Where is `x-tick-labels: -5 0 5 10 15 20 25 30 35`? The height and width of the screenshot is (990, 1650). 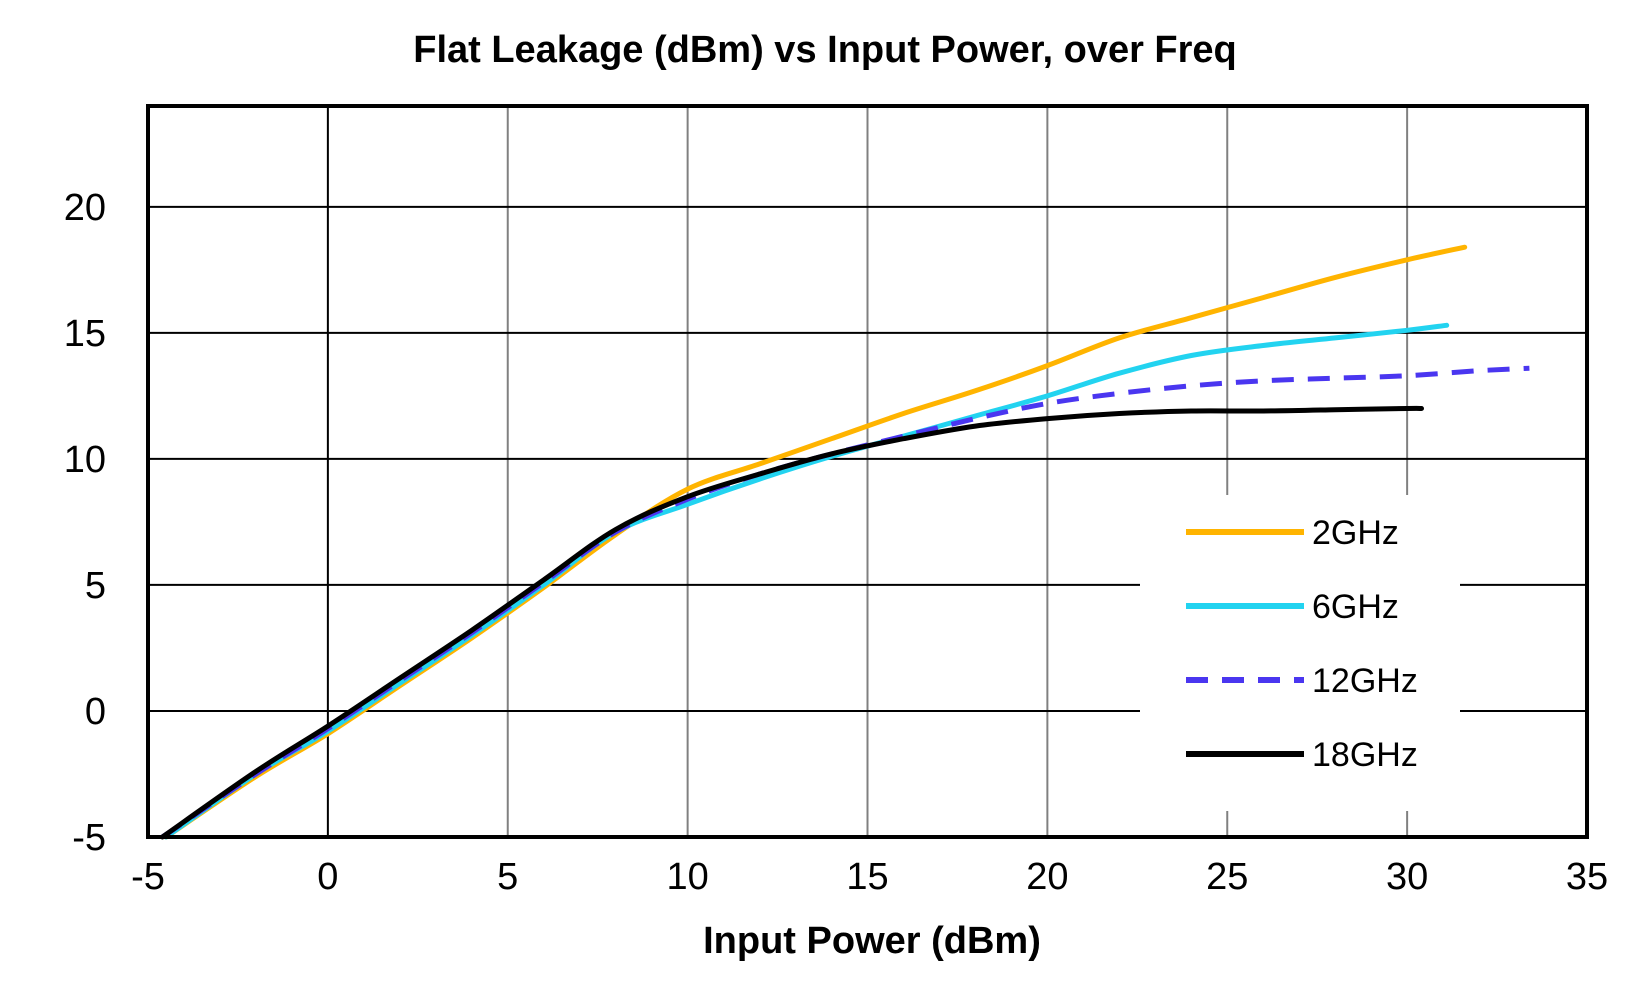 x-tick-labels: -5 0 5 10 15 20 25 30 35 is located at coordinates (869, 877).